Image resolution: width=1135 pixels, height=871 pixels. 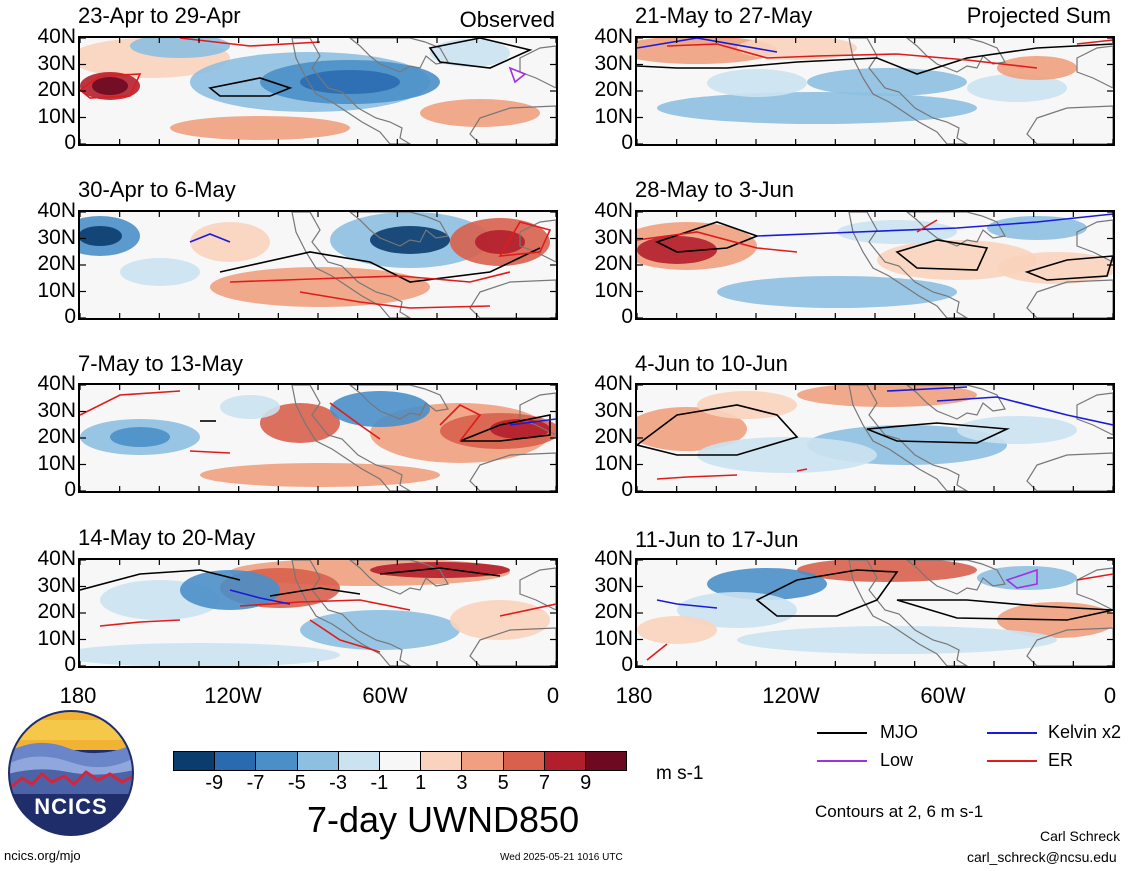 I want to click on legend-label-low: Low, so click(x=897, y=760).